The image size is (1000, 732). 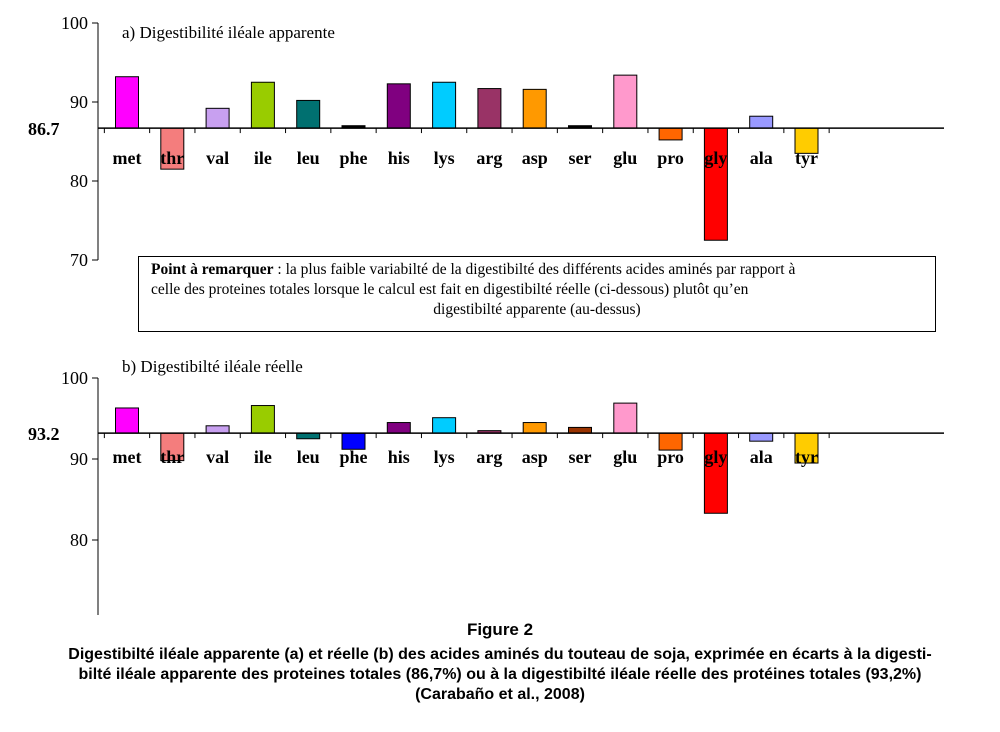 I want to click on bar-pro, so click(x=670, y=134).